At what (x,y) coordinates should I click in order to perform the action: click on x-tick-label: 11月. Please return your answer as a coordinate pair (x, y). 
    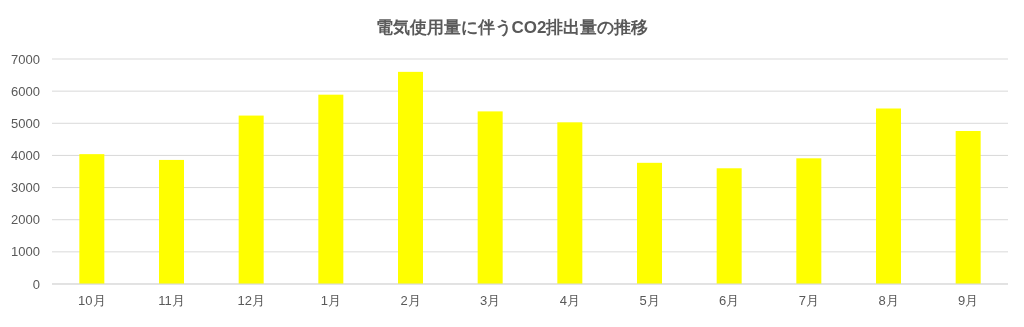
    Looking at the image, I should click on (171, 300).